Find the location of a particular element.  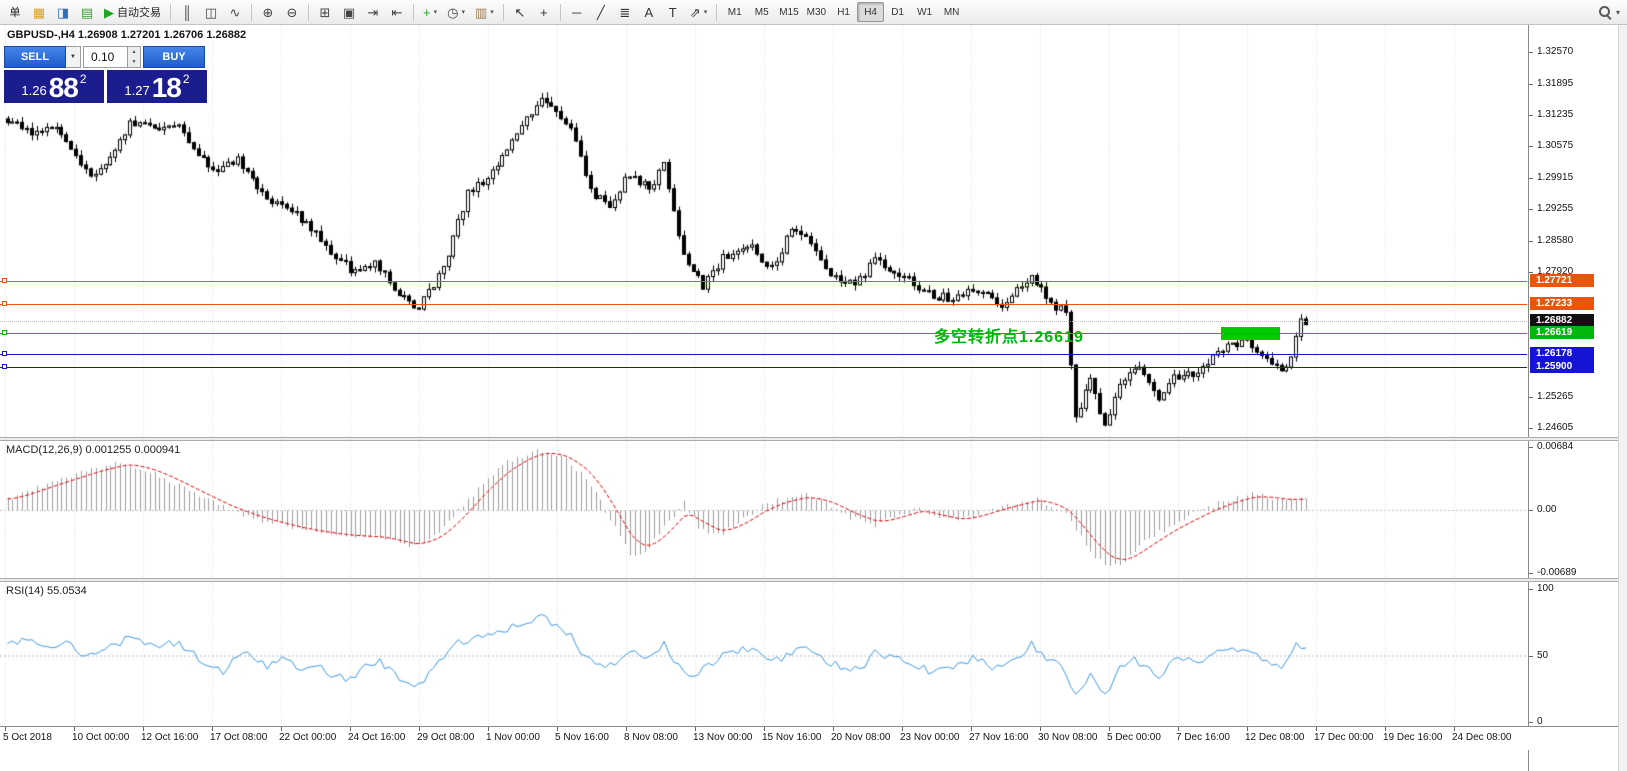

templates-button: ▥ ▾ is located at coordinates (484, 12).